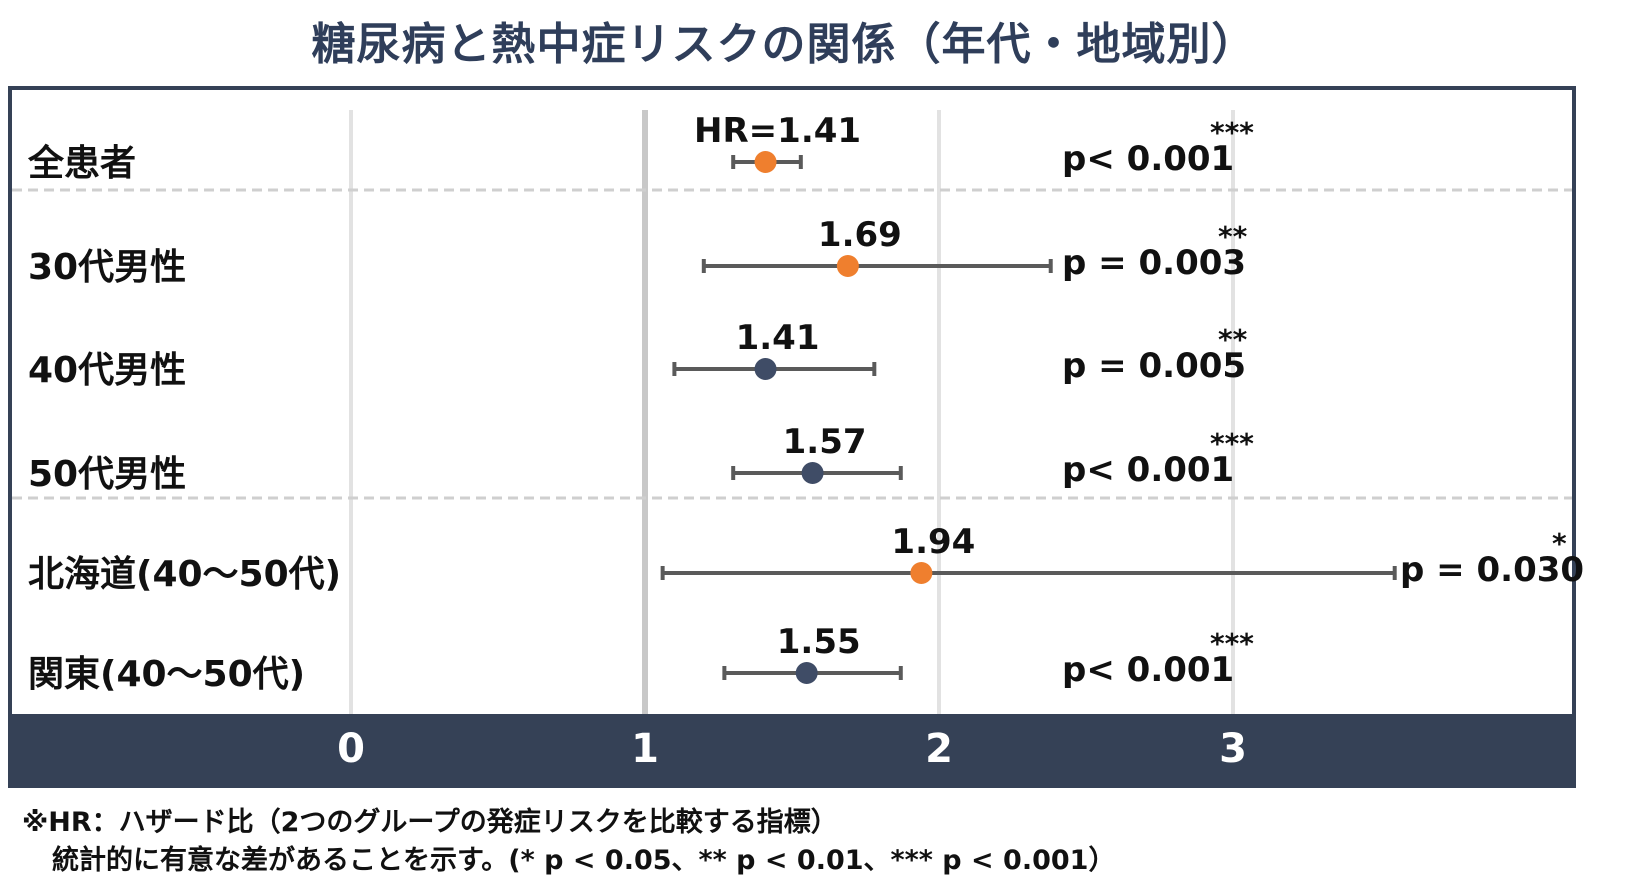 Image resolution: width=1625 pixels, height=893 pixels. I want to click on row-label: 全患者, so click(81, 163).